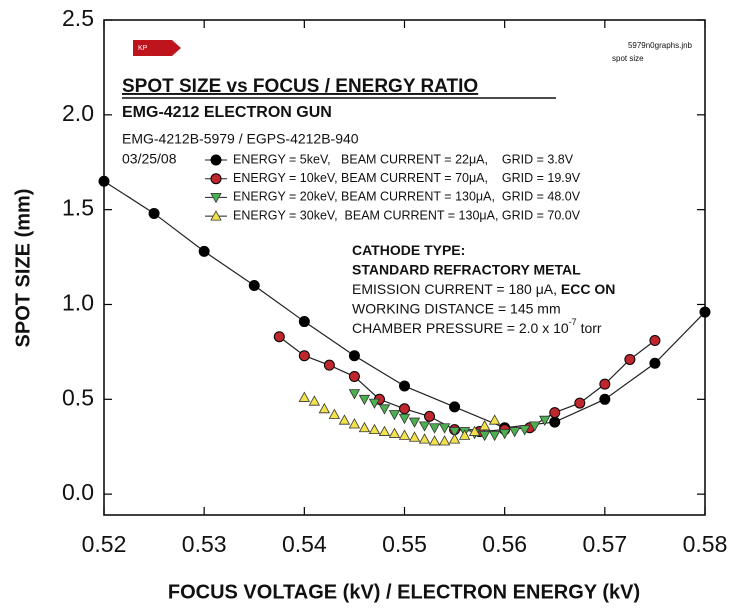 The height and width of the screenshot is (608, 733). What do you see at coordinates (573, 322) in the screenshot?
I see `annotation-part: -7` at bounding box center [573, 322].